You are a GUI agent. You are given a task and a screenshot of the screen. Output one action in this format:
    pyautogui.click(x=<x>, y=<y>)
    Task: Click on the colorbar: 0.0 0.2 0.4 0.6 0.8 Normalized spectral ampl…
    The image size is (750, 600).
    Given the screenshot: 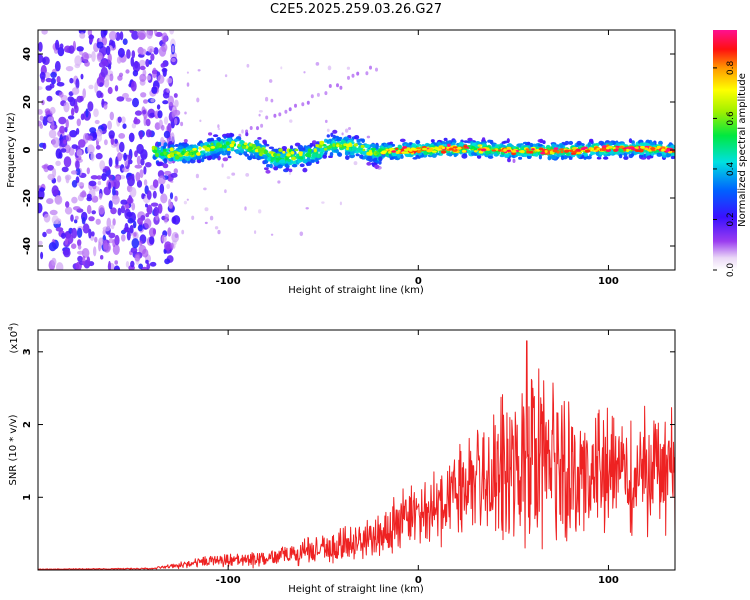 What is the action you would take?
    pyautogui.click(x=730, y=153)
    